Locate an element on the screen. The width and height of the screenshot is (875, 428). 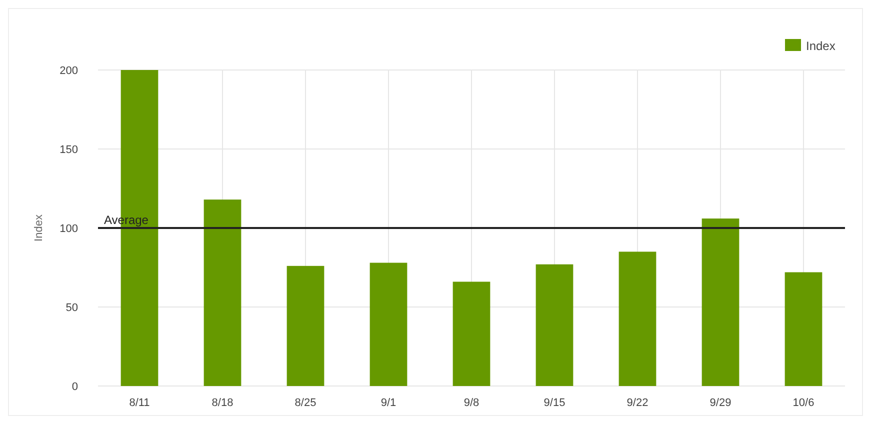
y-tick-label: 0 is located at coordinates (75, 386).